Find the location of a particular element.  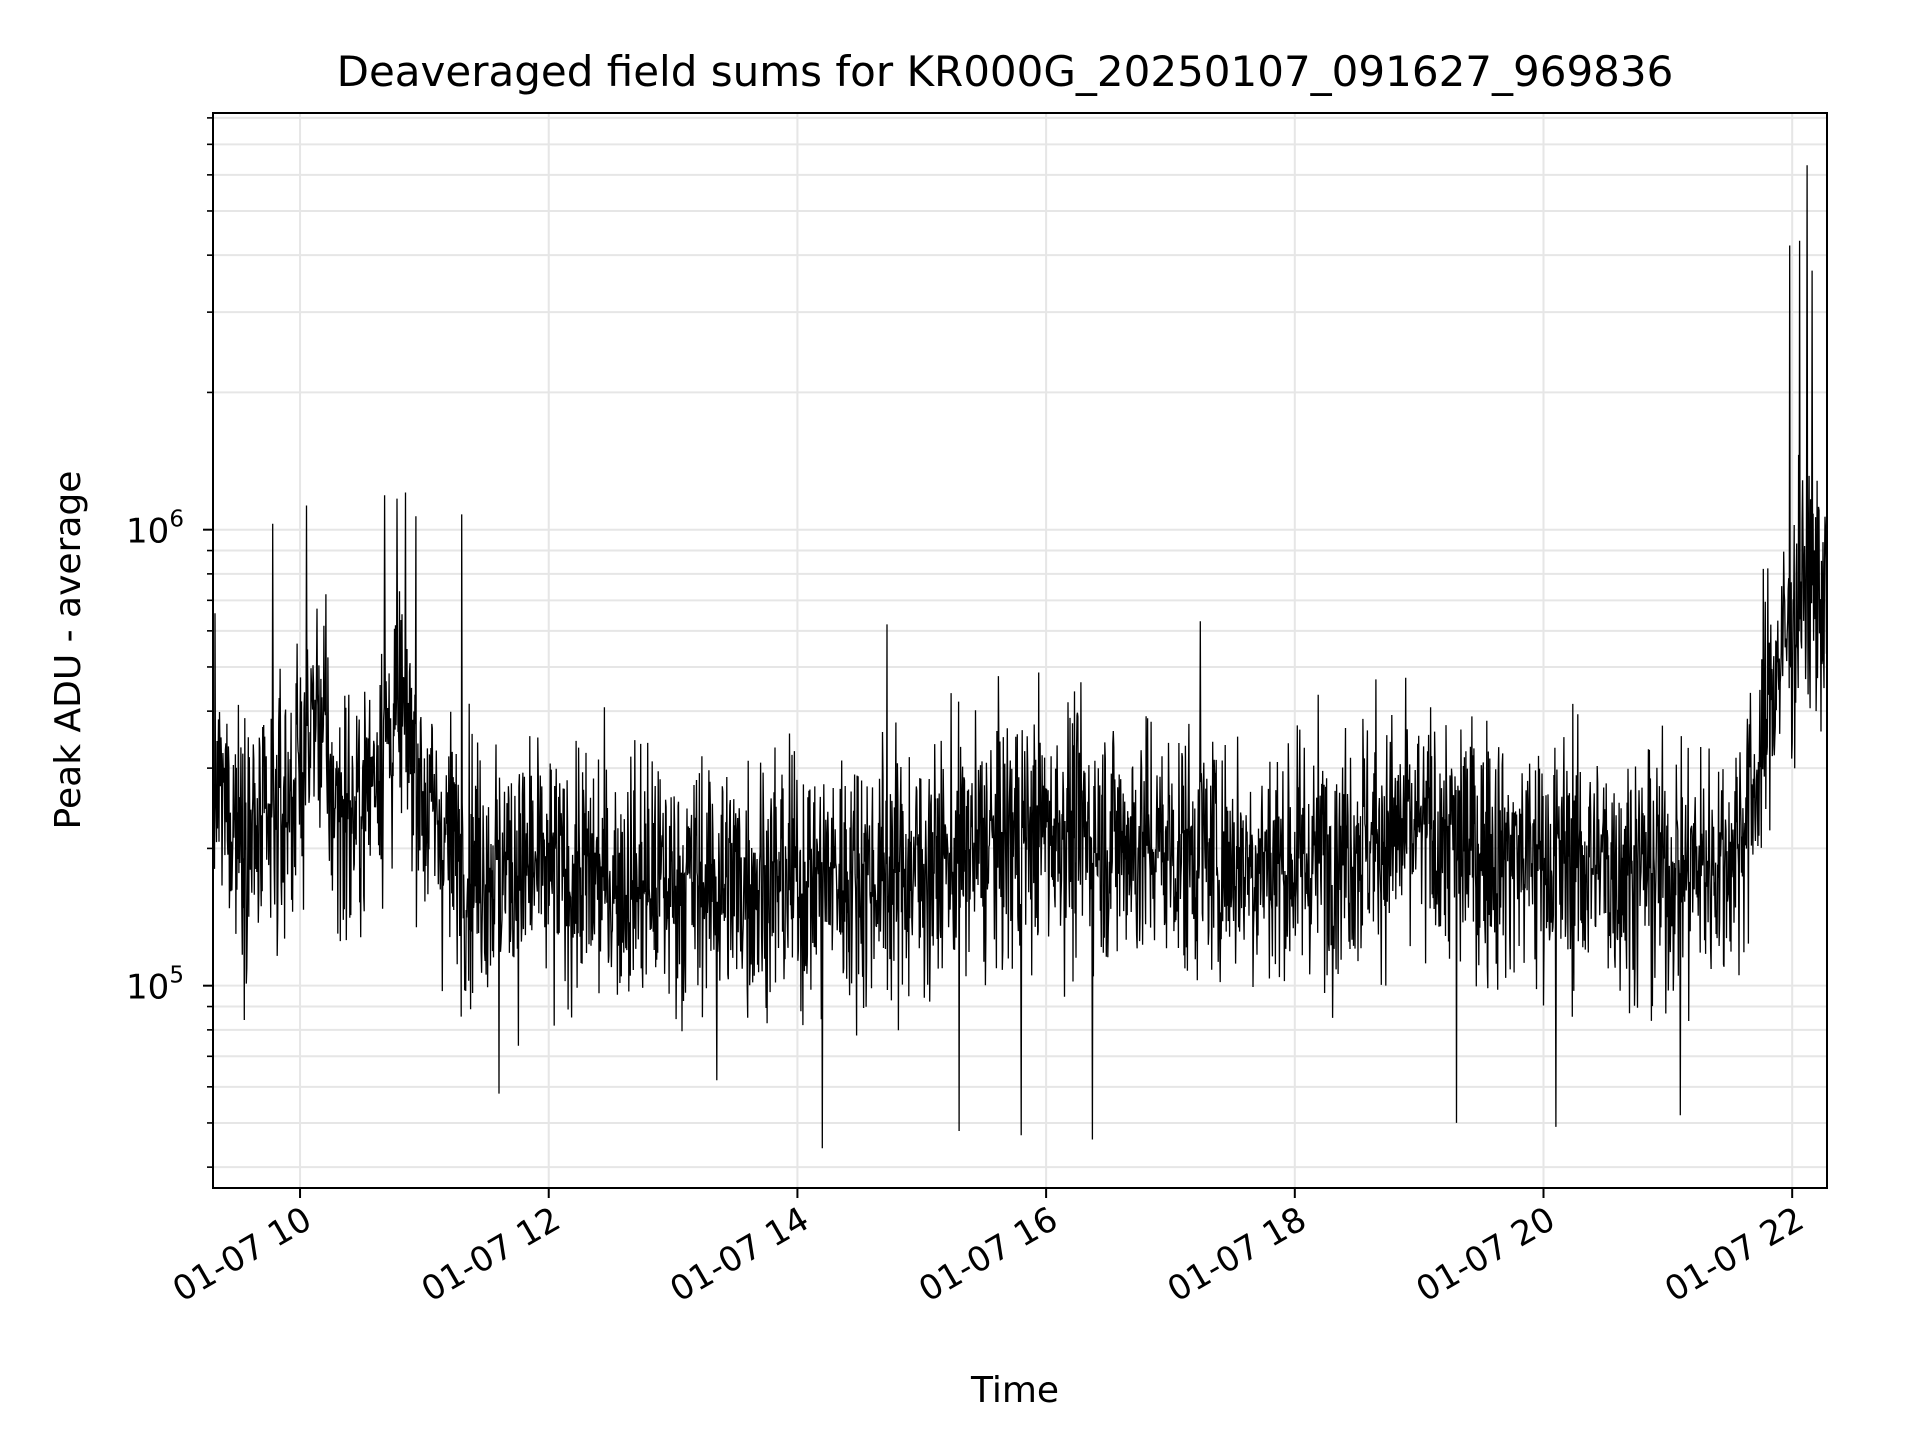

y-tick-label: 10⁵ is located at coordinates (155, 985).